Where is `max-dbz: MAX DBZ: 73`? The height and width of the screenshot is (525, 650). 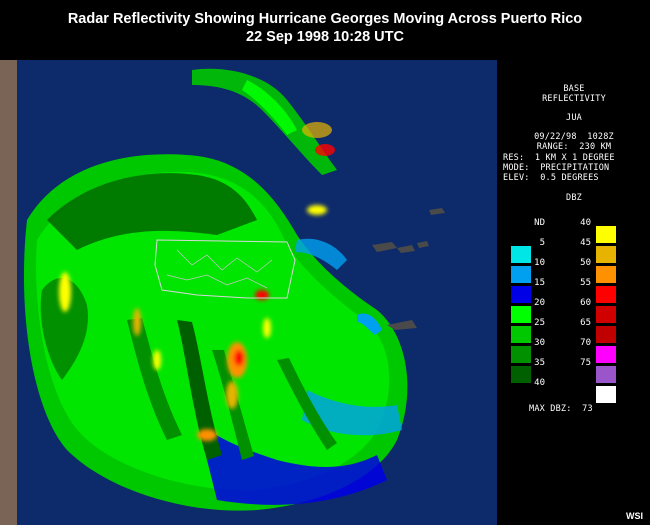
max-dbz: MAX DBZ: 73 is located at coordinates (561, 409).